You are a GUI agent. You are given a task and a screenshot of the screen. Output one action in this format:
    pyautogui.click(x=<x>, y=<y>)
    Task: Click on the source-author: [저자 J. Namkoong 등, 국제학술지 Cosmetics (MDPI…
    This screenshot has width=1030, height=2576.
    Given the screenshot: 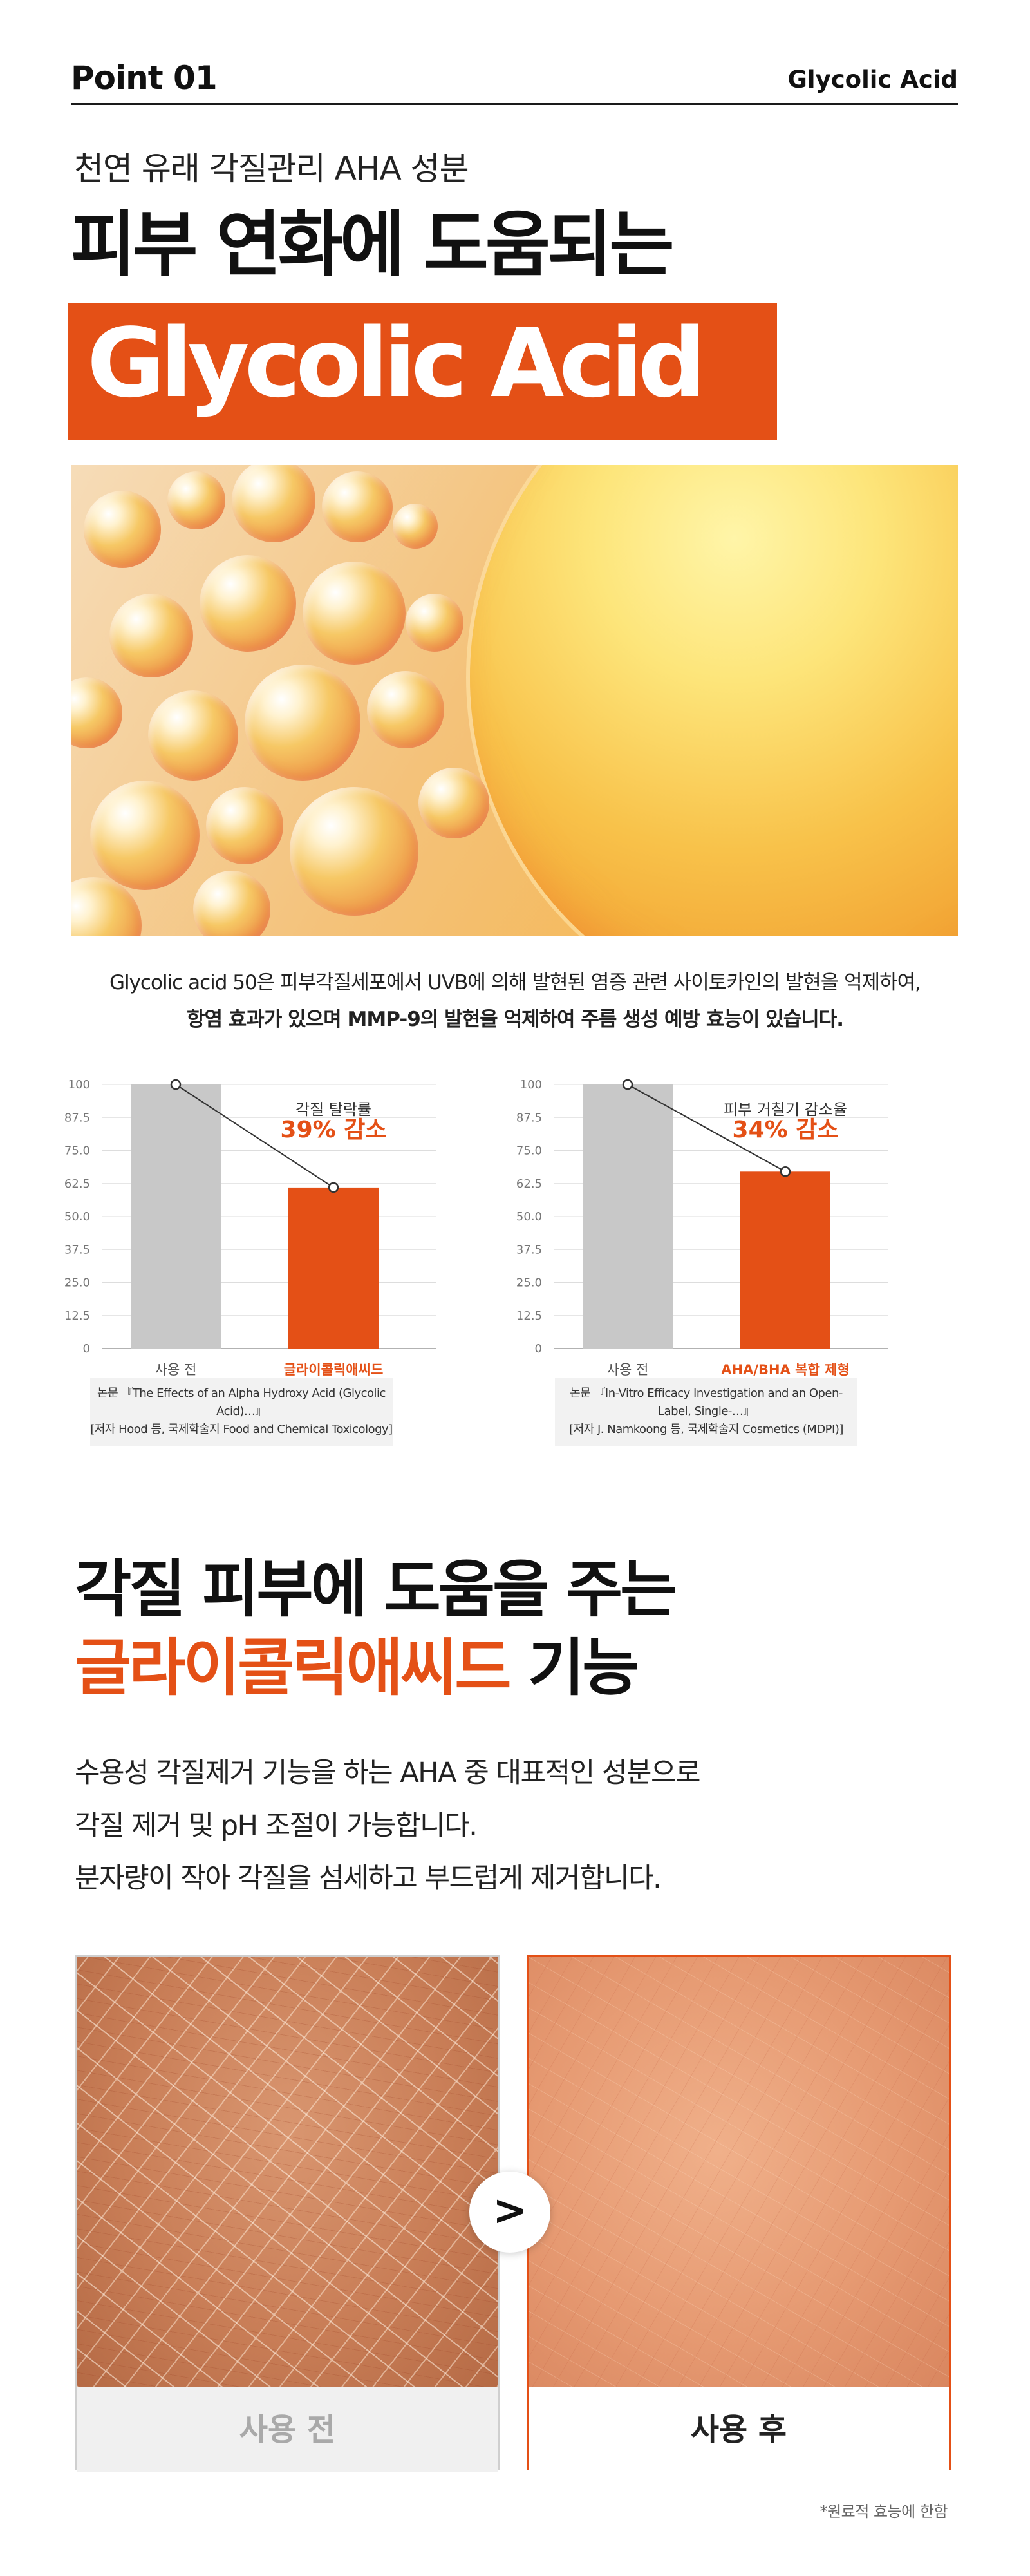 What is the action you would take?
    pyautogui.click(x=706, y=1429)
    